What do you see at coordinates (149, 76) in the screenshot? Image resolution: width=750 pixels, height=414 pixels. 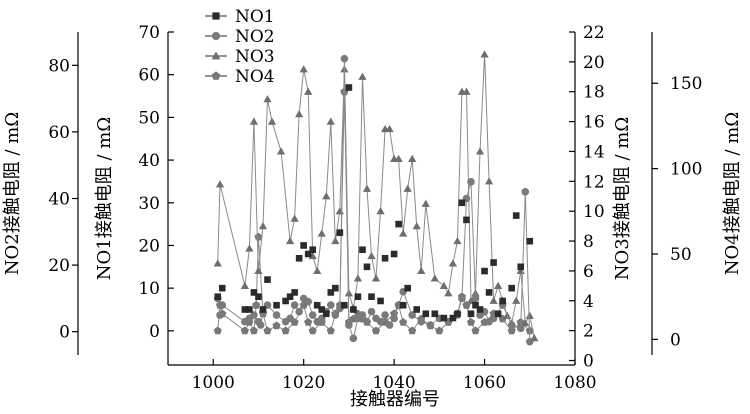 I see `no1-tick-label: 60` at bounding box center [149, 76].